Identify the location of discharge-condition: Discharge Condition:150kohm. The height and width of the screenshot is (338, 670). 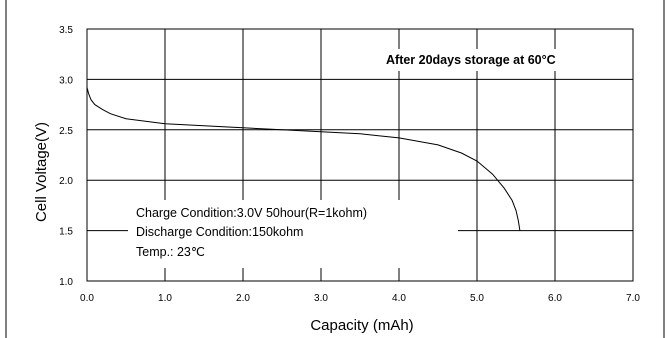
(219, 232).